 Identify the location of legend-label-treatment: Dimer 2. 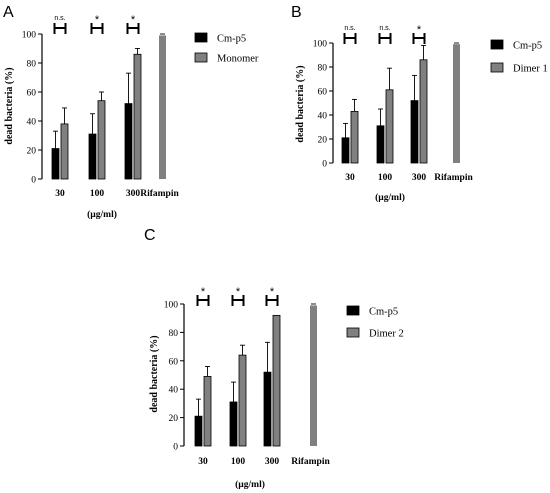
(386, 334).